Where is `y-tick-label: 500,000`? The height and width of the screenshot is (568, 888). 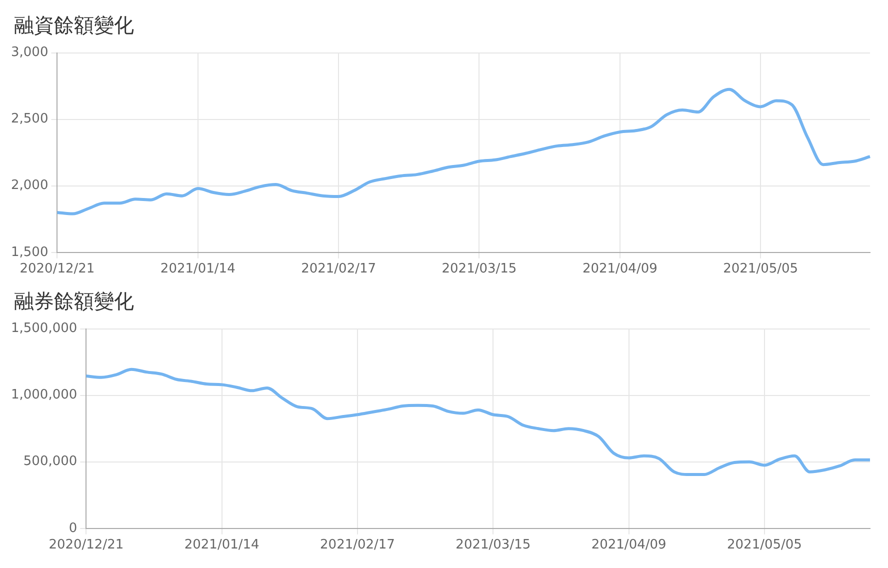
y-tick-label: 500,000 is located at coordinates (50, 462).